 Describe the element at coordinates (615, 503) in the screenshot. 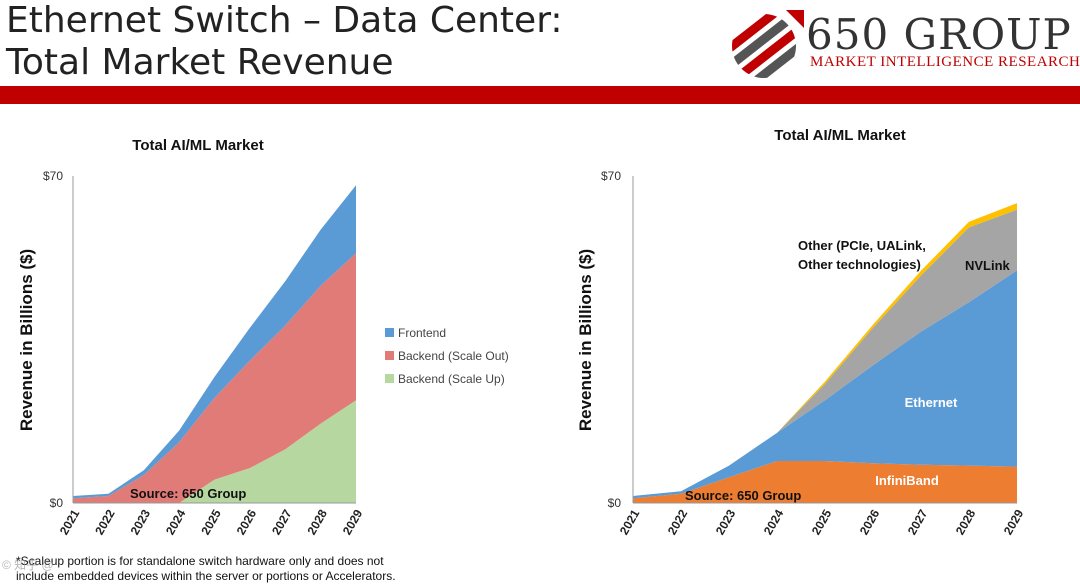

I see `right-y-tick-zero: $0` at that location.